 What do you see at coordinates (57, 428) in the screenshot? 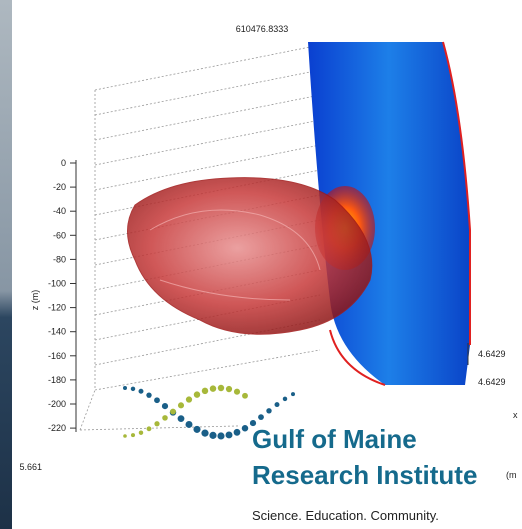
I see `z-tick-label: -220` at bounding box center [57, 428].